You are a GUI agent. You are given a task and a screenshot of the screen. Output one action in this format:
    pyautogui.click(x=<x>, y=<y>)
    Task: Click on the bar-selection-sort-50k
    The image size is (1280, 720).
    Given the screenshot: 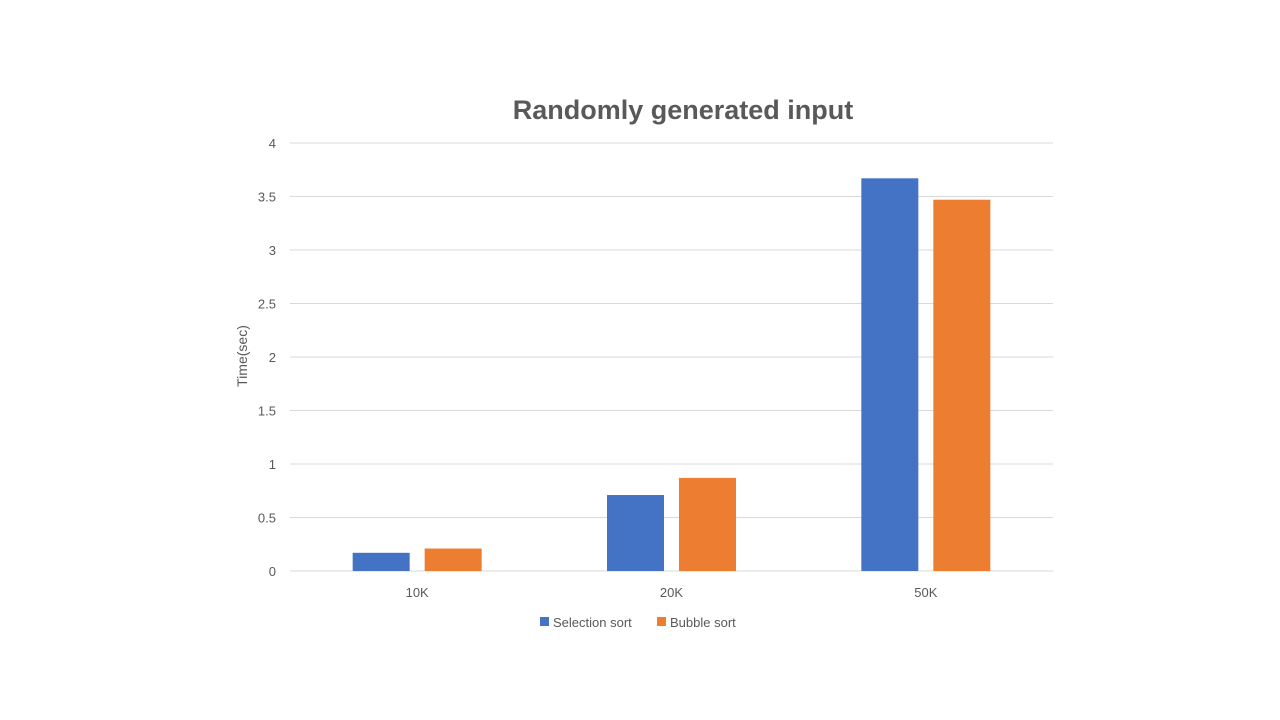 What is the action you would take?
    pyautogui.click(x=890, y=374)
    